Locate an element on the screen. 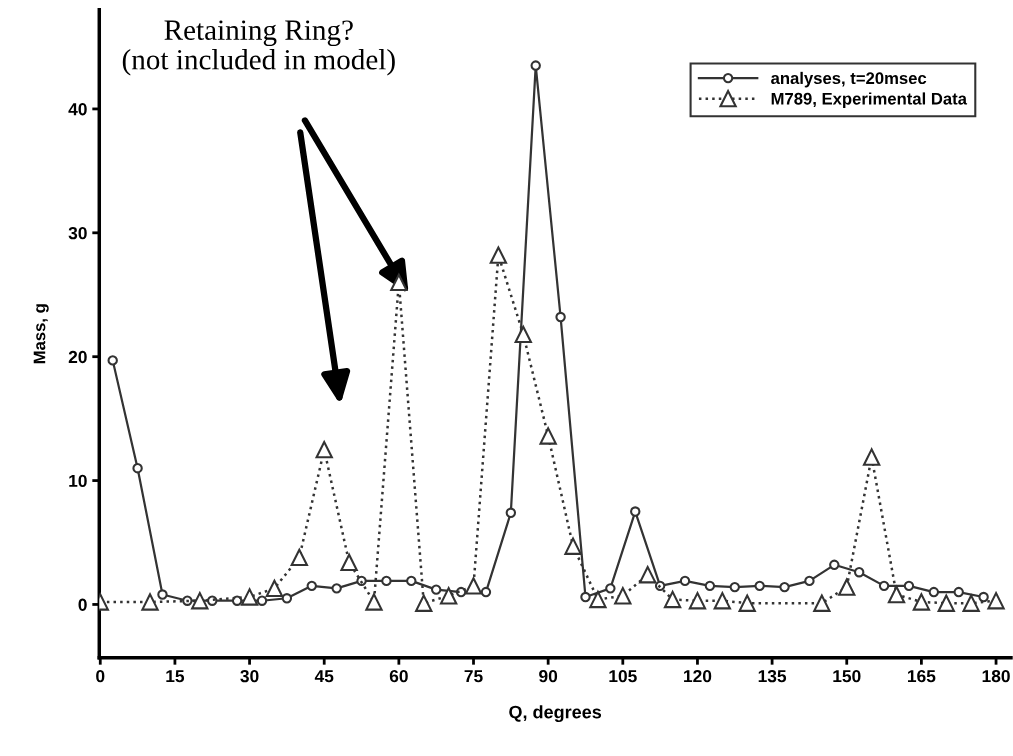  x-tick-label: 165 is located at coordinates (922, 676).